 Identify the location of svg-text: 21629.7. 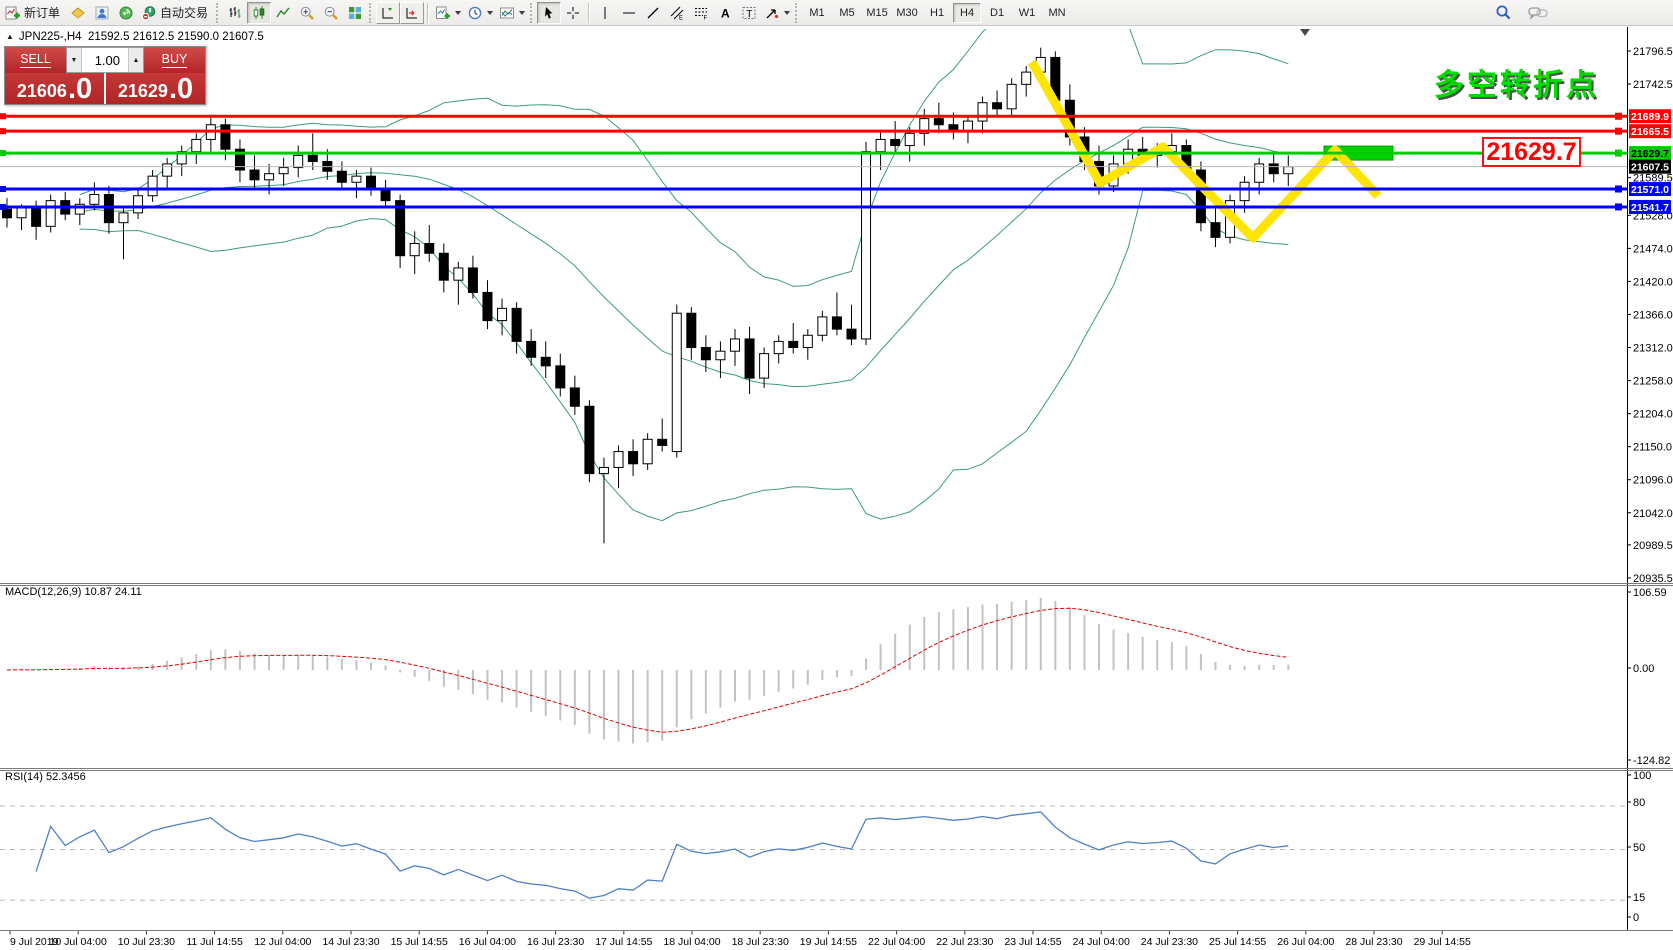
(1650, 154).